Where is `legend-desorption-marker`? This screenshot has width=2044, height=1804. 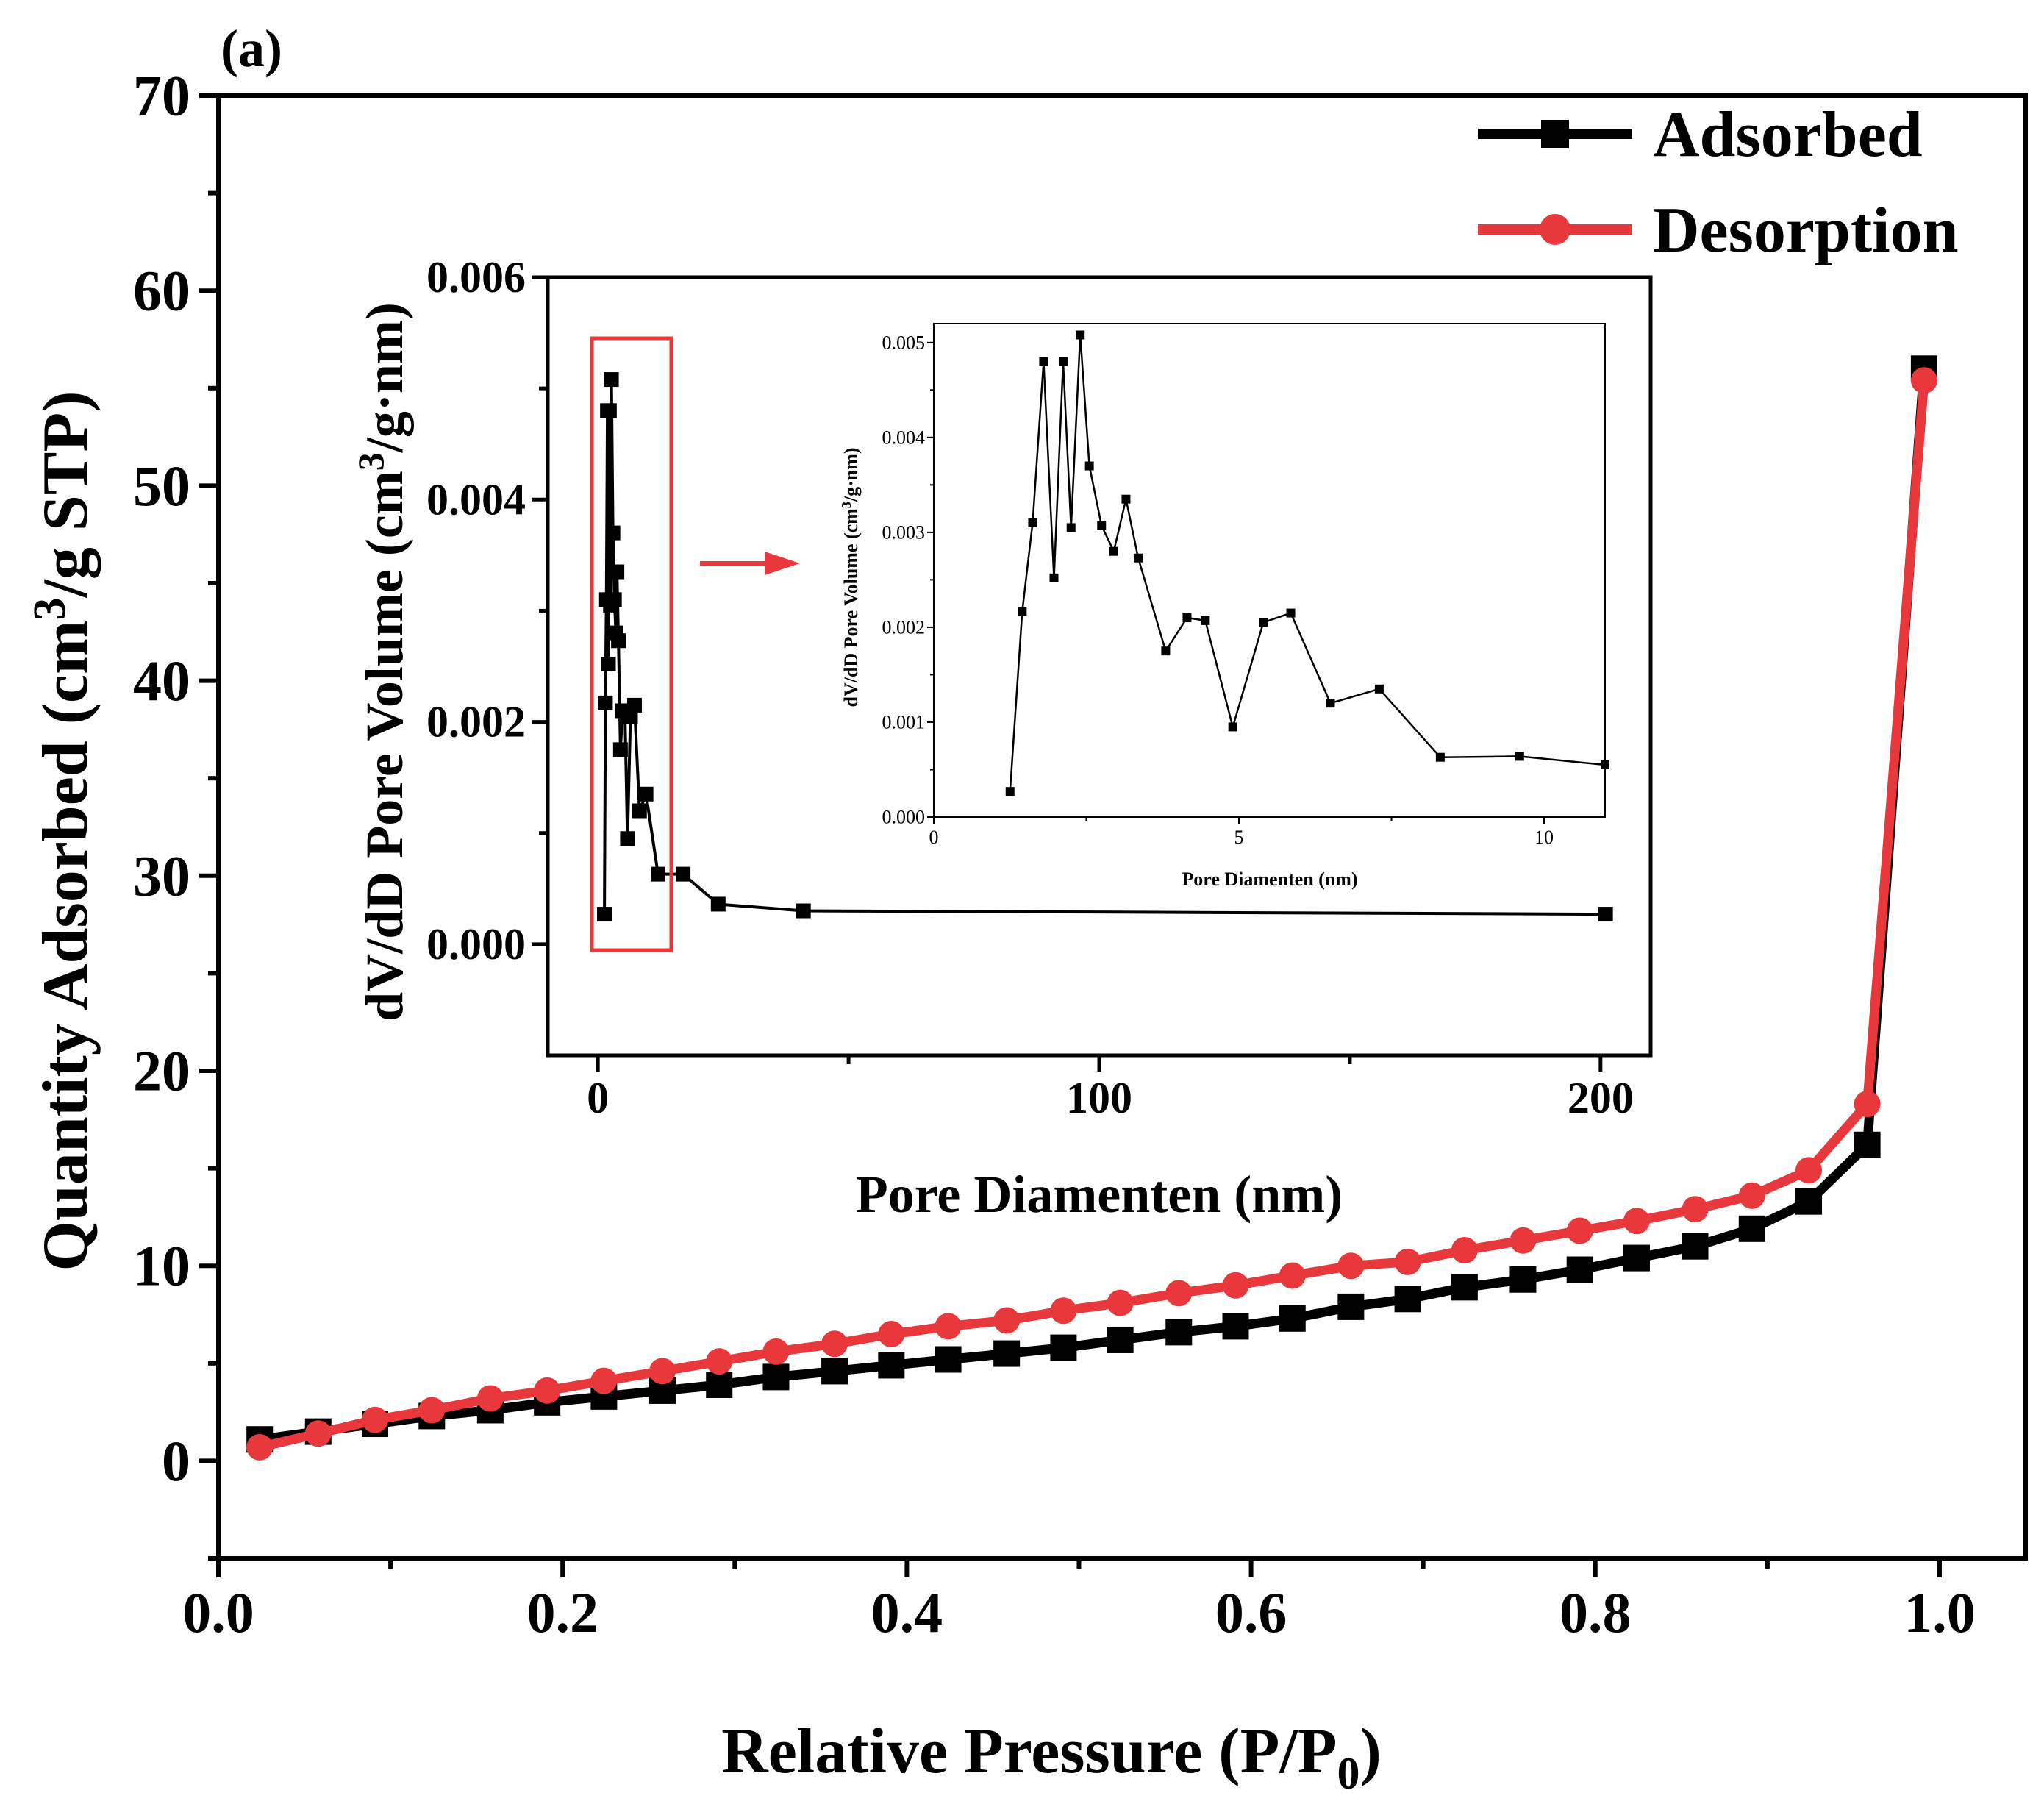
legend-desorption-marker is located at coordinates (1555, 229).